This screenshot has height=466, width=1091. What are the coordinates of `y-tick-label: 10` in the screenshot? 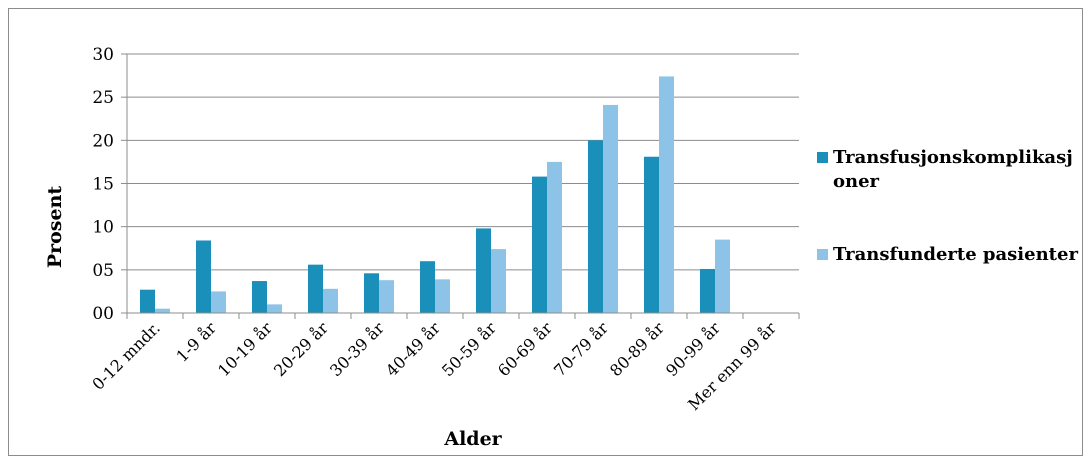 It's located at (103, 228).